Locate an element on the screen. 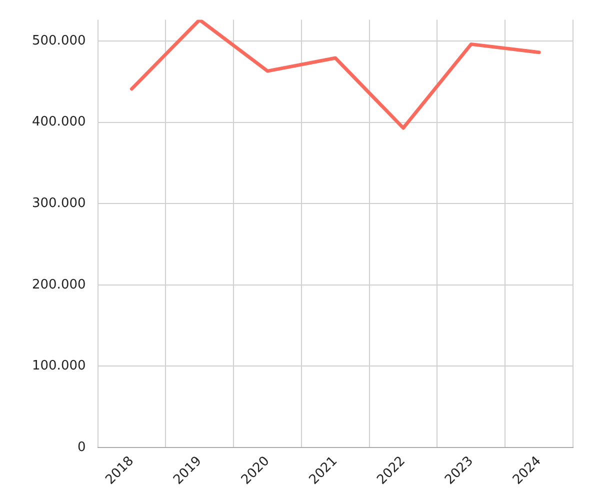 The width and height of the screenshot is (591, 500). y-tick-label: 0 is located at coordinates (81, 447).